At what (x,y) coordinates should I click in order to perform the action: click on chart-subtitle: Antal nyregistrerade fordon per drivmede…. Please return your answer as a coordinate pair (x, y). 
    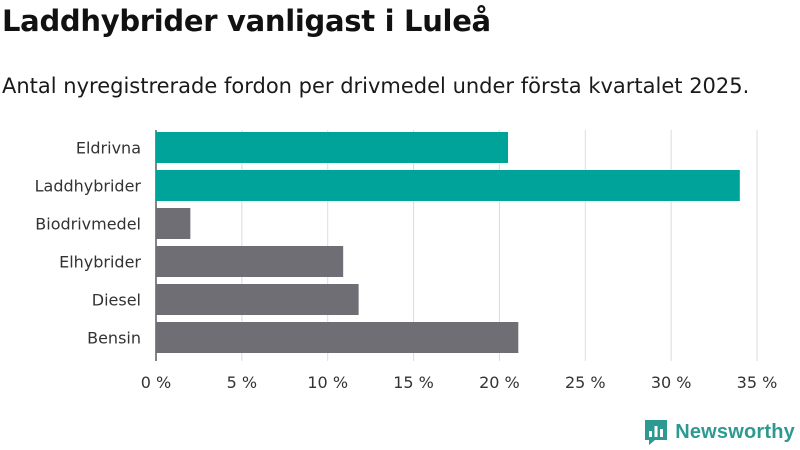
    Looking at the image, I should click on (376, 86).